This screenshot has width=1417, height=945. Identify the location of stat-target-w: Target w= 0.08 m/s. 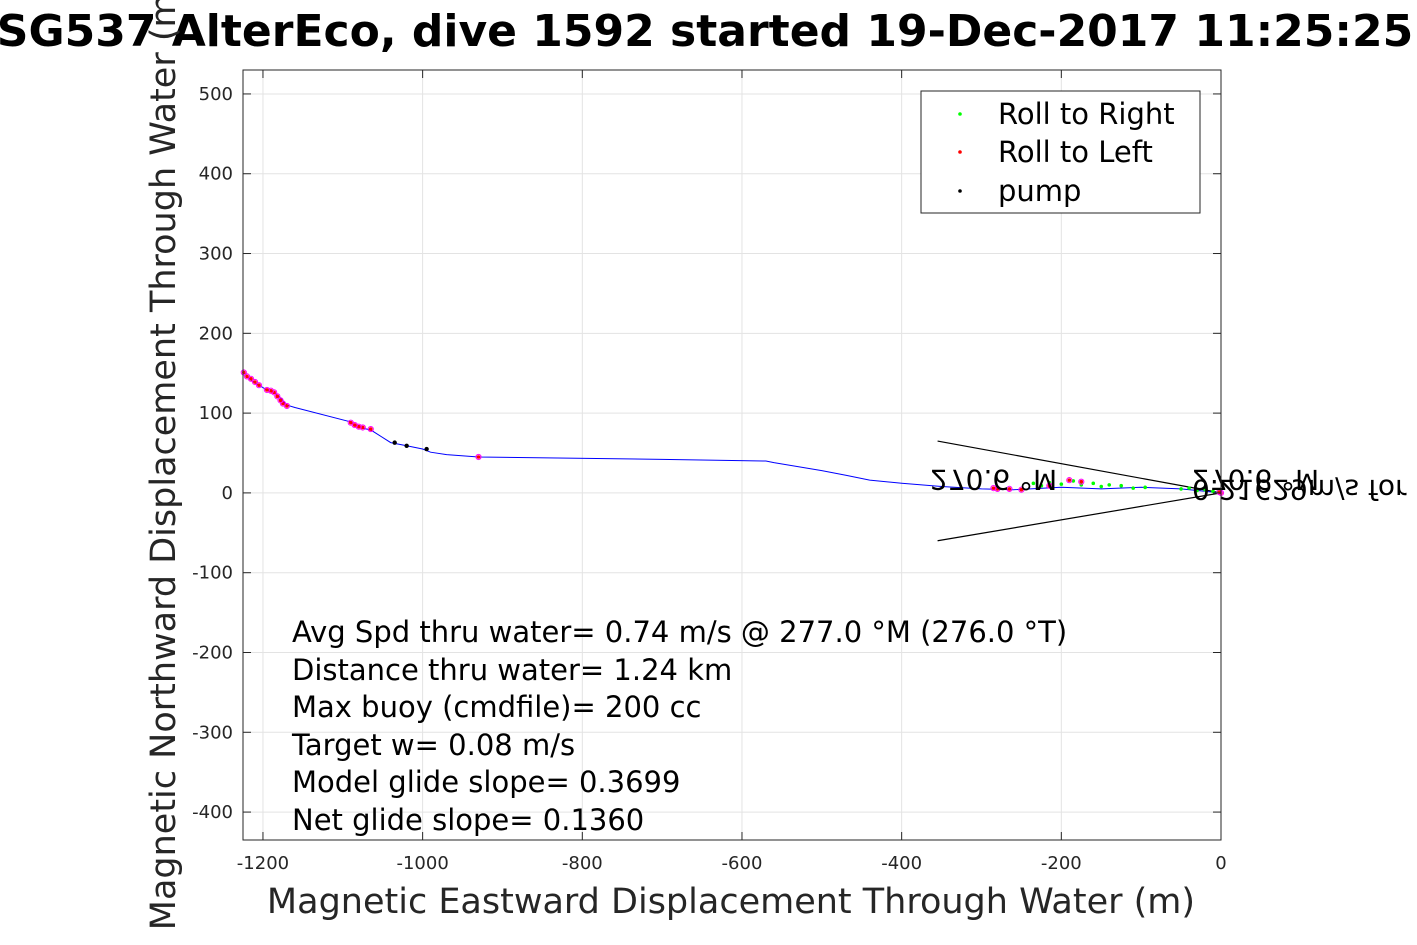
(433, 745).